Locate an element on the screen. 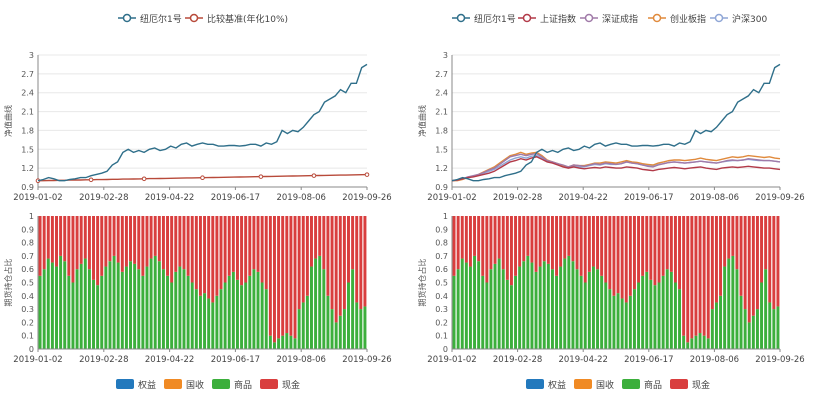 The height and width of the screenshot is (400, 819). x-tick-label: 2019-02-28 is located at coordinates (103, 198).